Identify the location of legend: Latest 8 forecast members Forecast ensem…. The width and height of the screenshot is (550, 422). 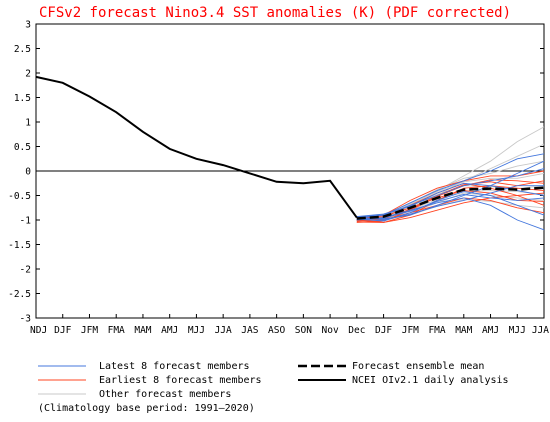
(273, 380).